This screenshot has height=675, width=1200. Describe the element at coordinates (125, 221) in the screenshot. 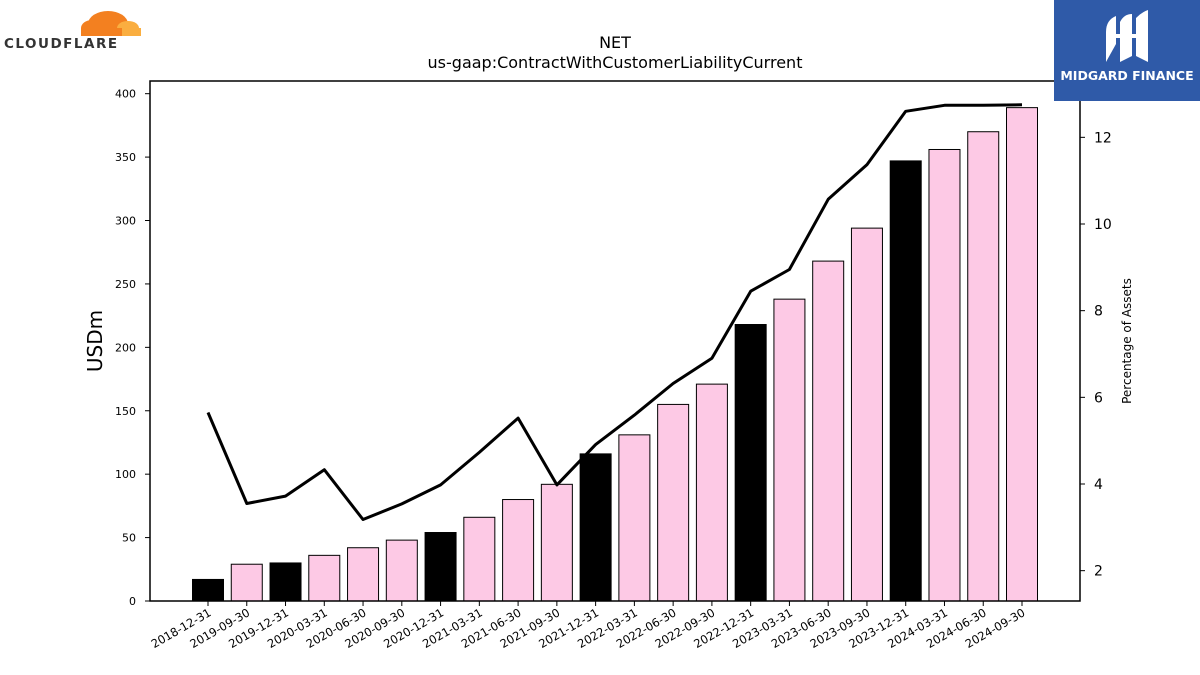

I see `y-tick-label-300: 300` at that location.